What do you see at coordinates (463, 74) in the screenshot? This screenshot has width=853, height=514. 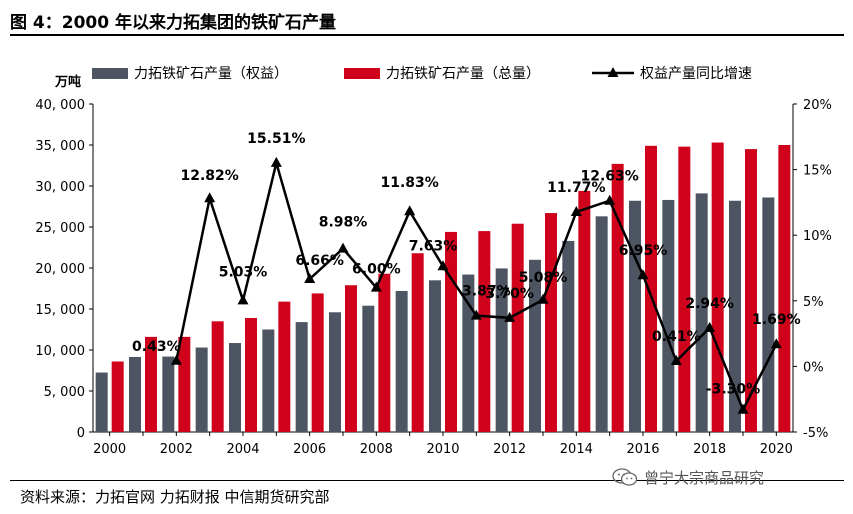 I see `legend-label-total: 力拓铁矿石产量（总量）` at bounding box center [463, 74].